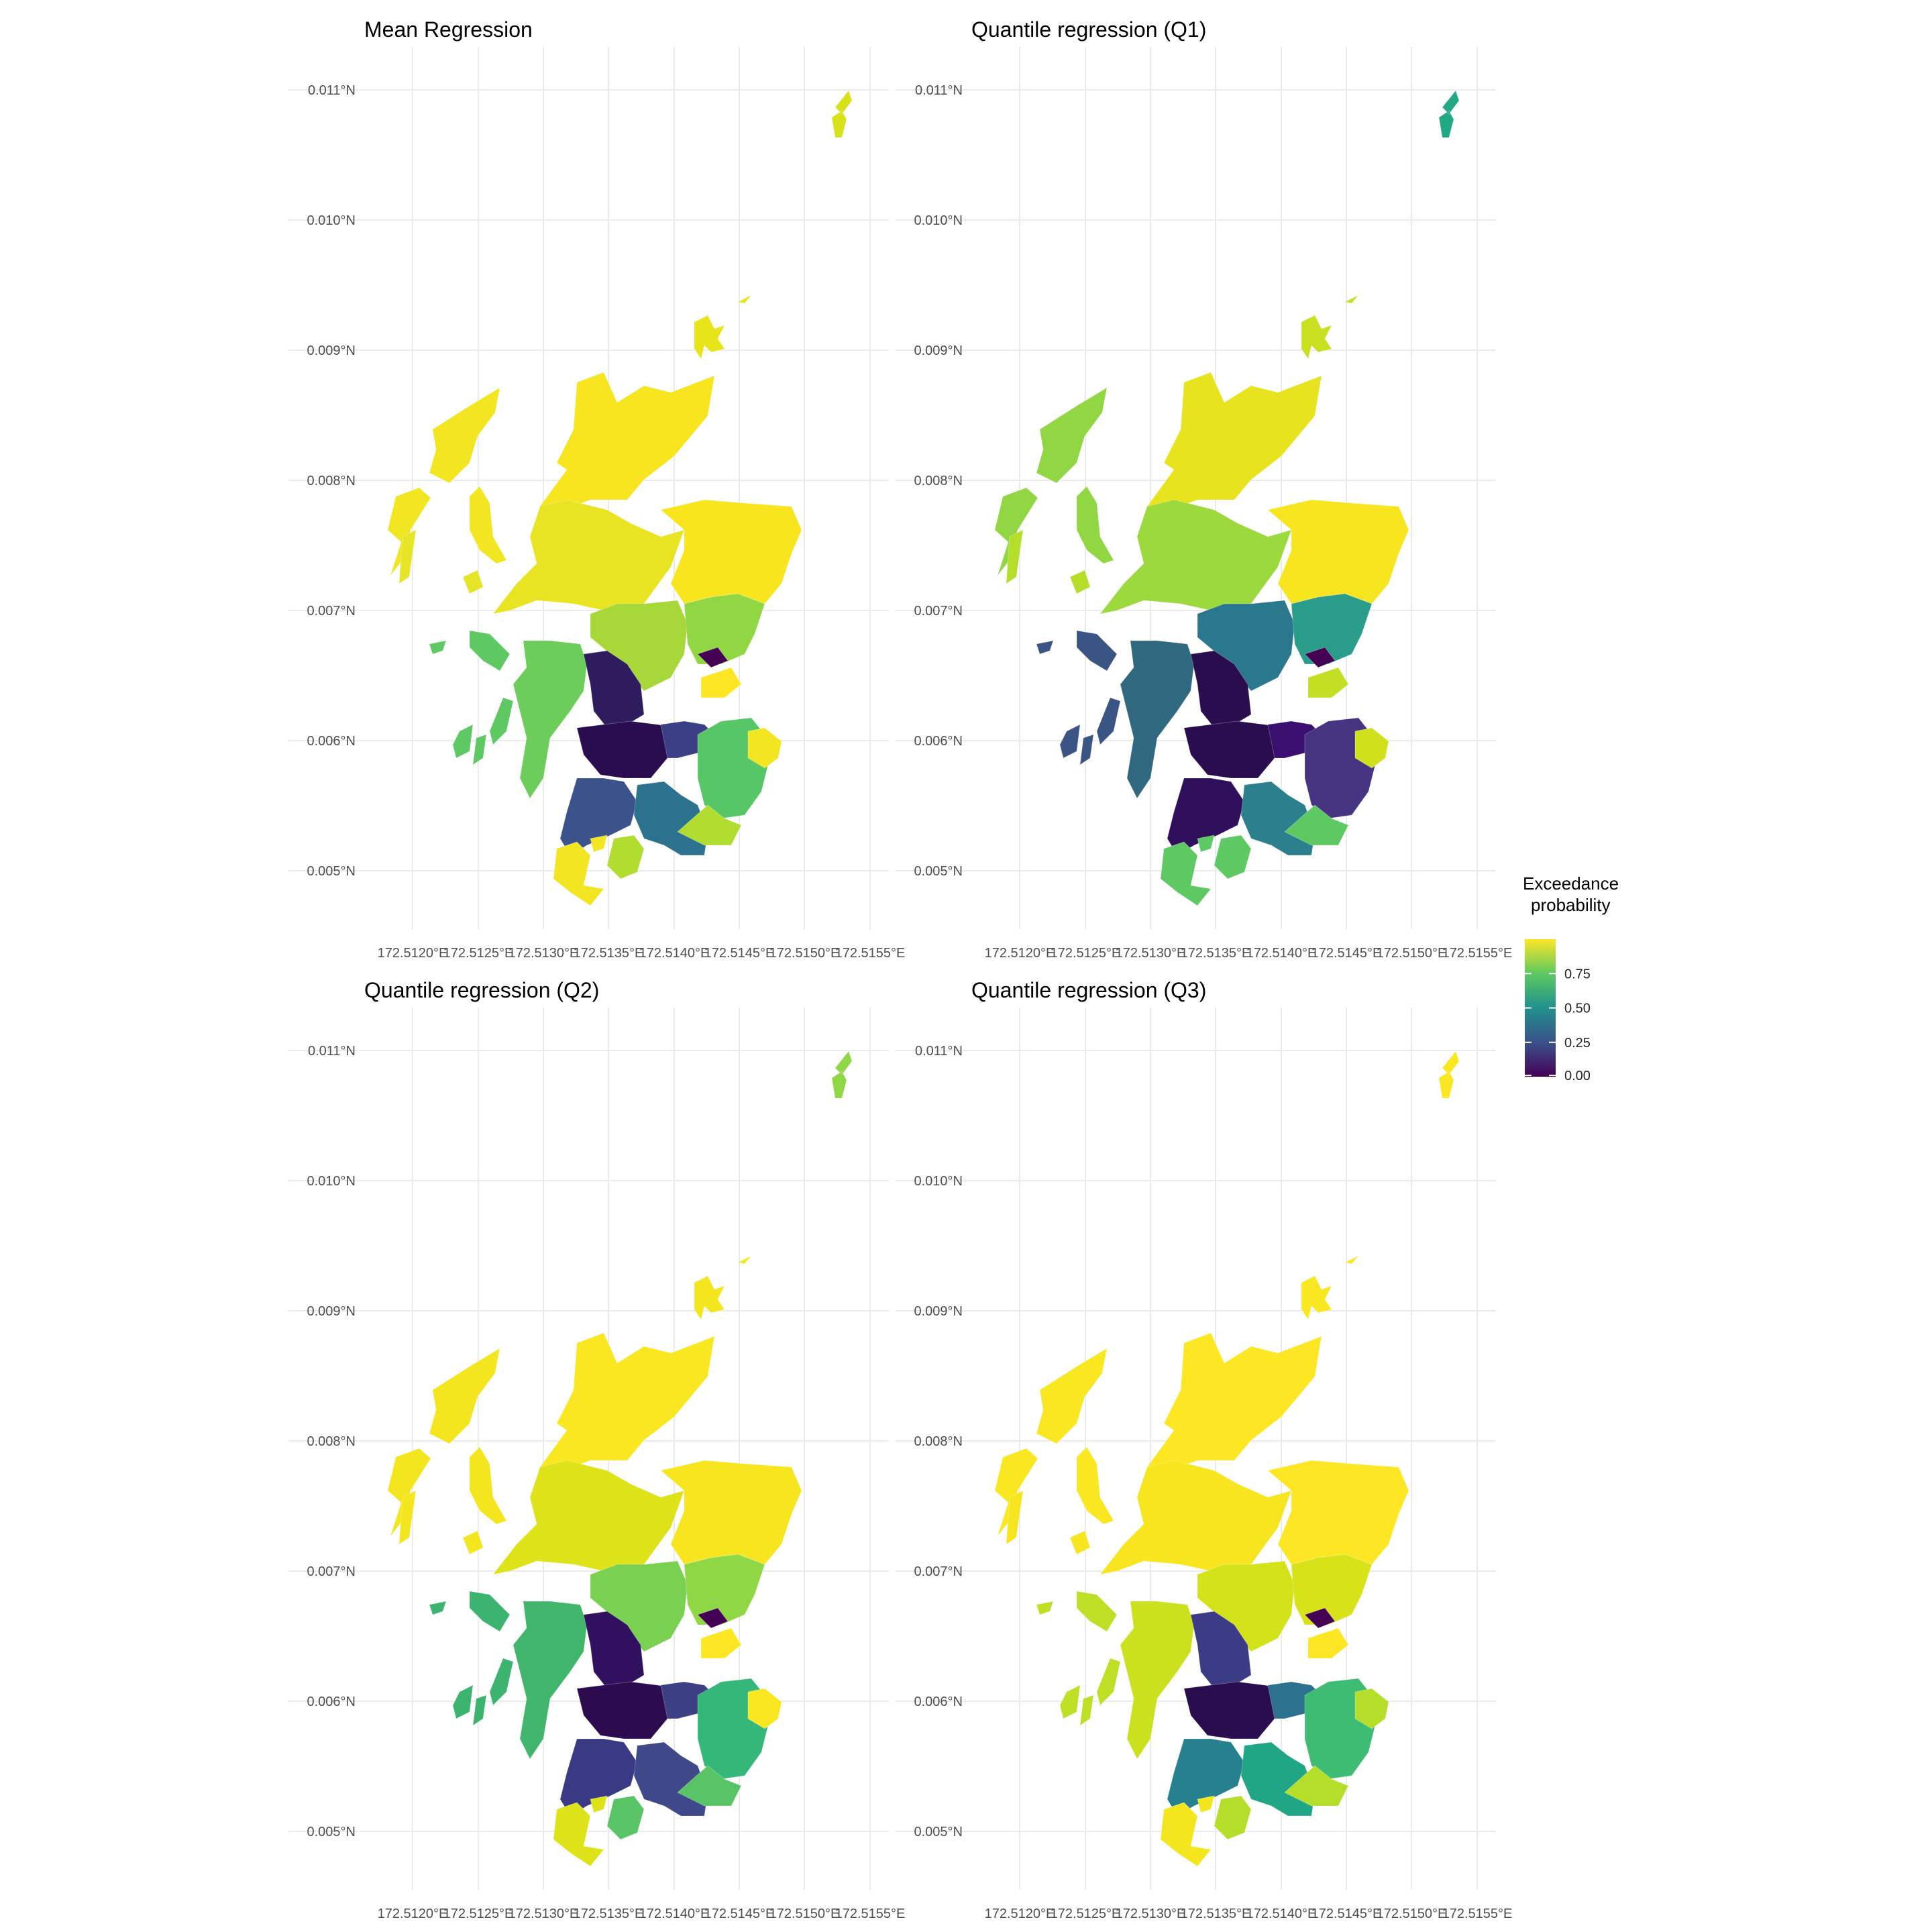 The width and height of the screenshot is (1932, 1932). What do you see at coordinates (1577, 1076) in the screenshot?
I see `legend-tick-label: 0.00` at bounding box center [1577, 1076].